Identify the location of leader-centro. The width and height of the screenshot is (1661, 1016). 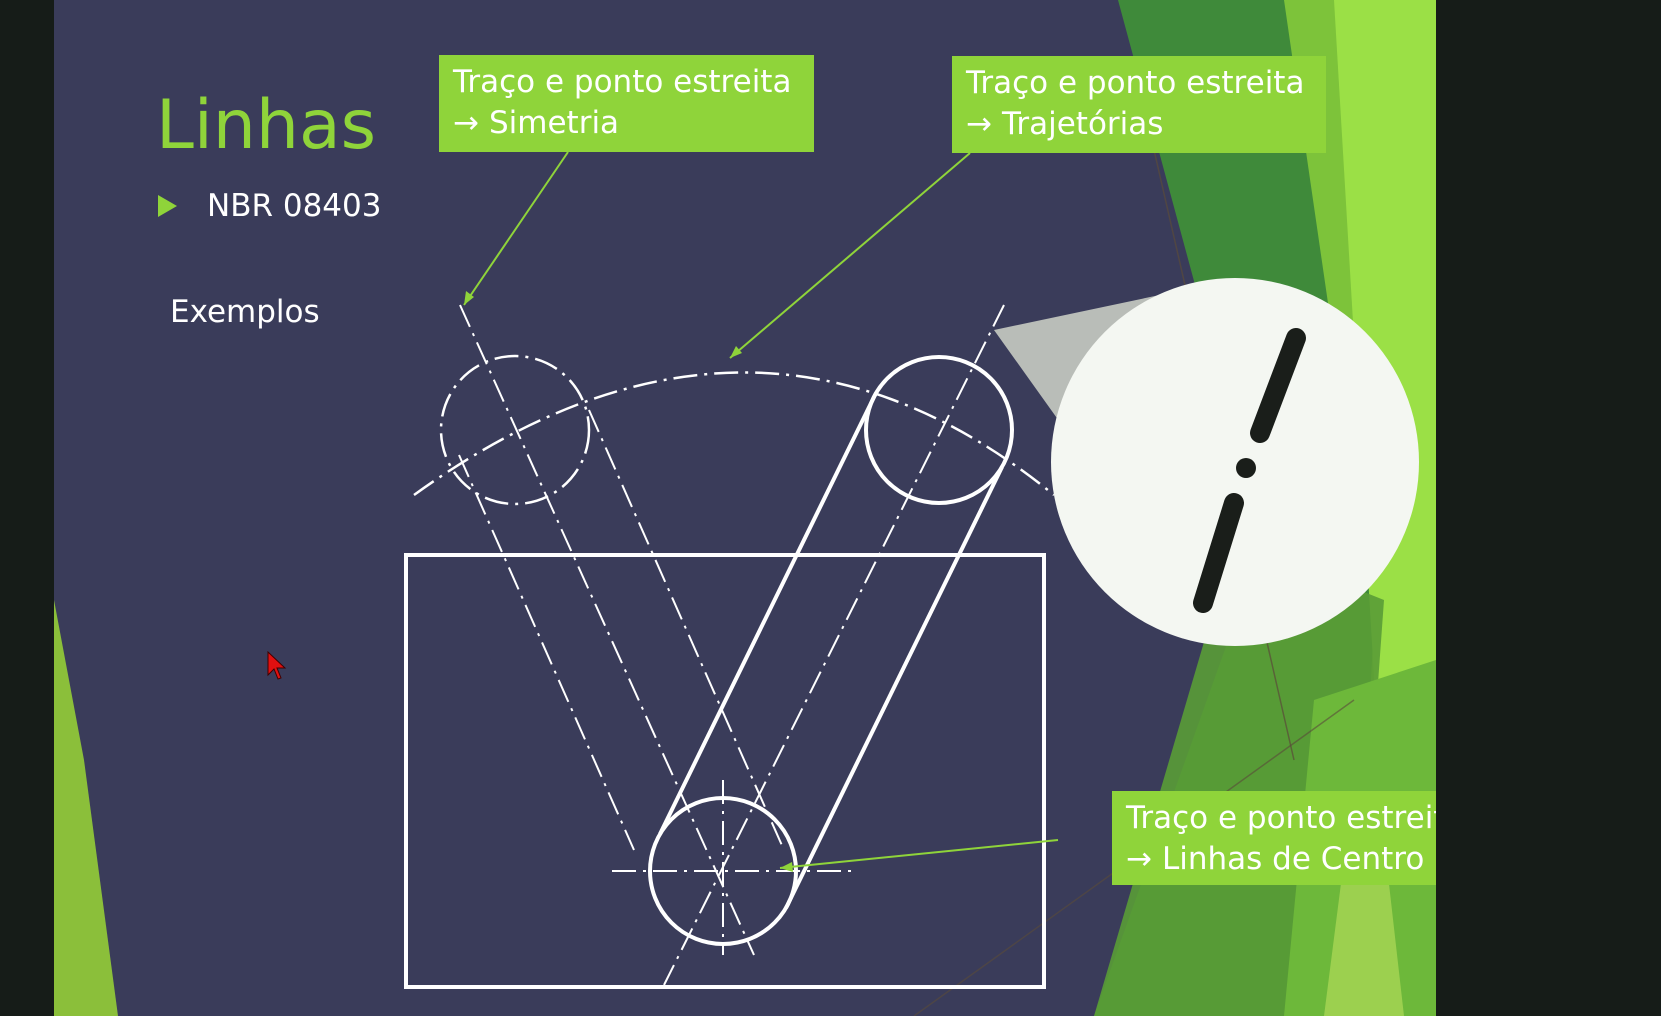
(919, 854).